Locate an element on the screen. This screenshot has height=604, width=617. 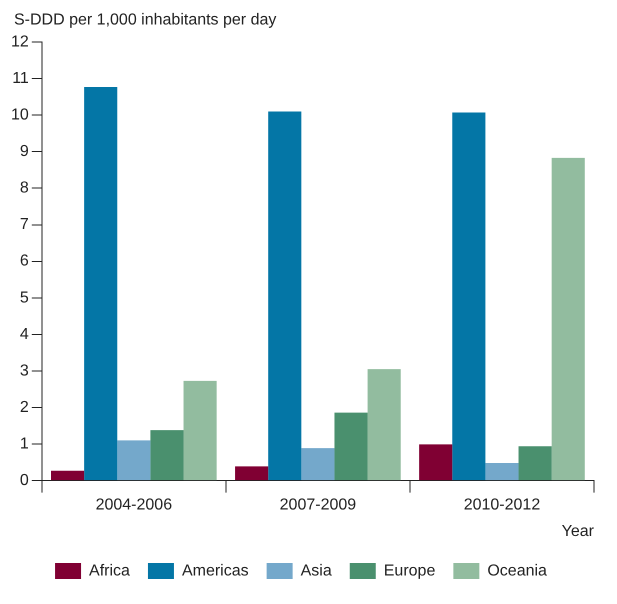
legend-label: Asia is located at coordinates (316, 571).